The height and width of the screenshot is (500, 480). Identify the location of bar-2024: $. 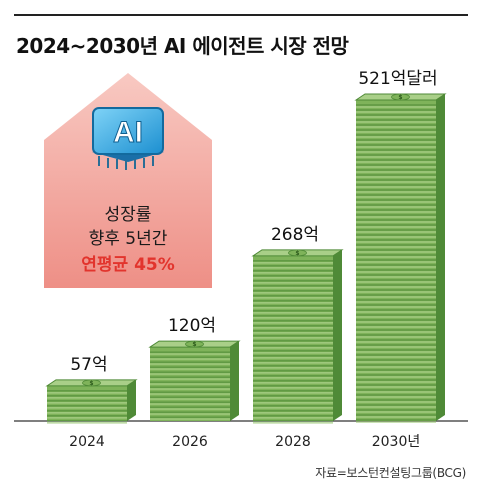
(91, 401).